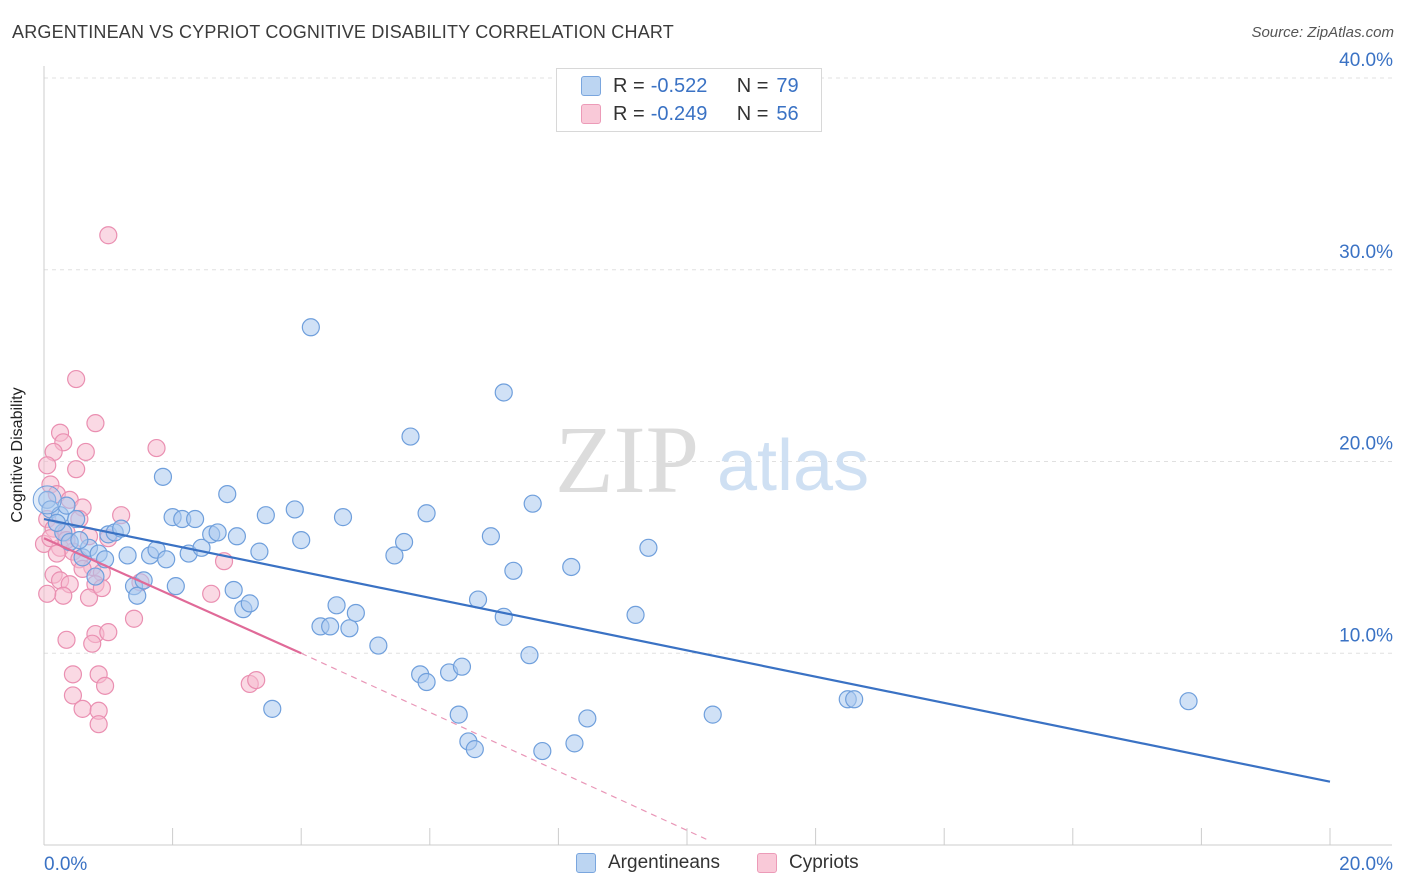 This screenshot has width=1406, height=892. I want to click on cypriot-trend-extension, so click(503, 746).